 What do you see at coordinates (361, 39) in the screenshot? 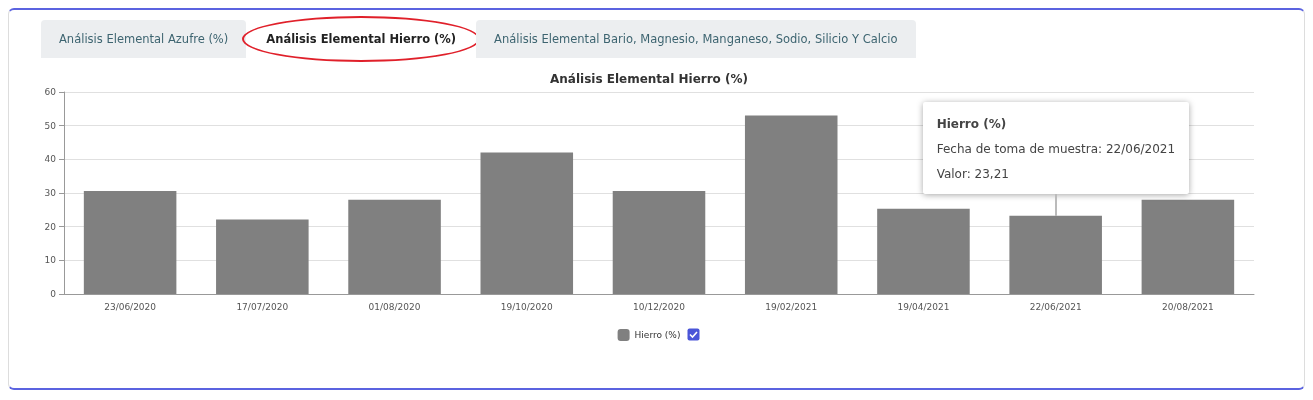
I see `text: Análisis Elemental Hierro (%)` at bounding box center [361, 39].